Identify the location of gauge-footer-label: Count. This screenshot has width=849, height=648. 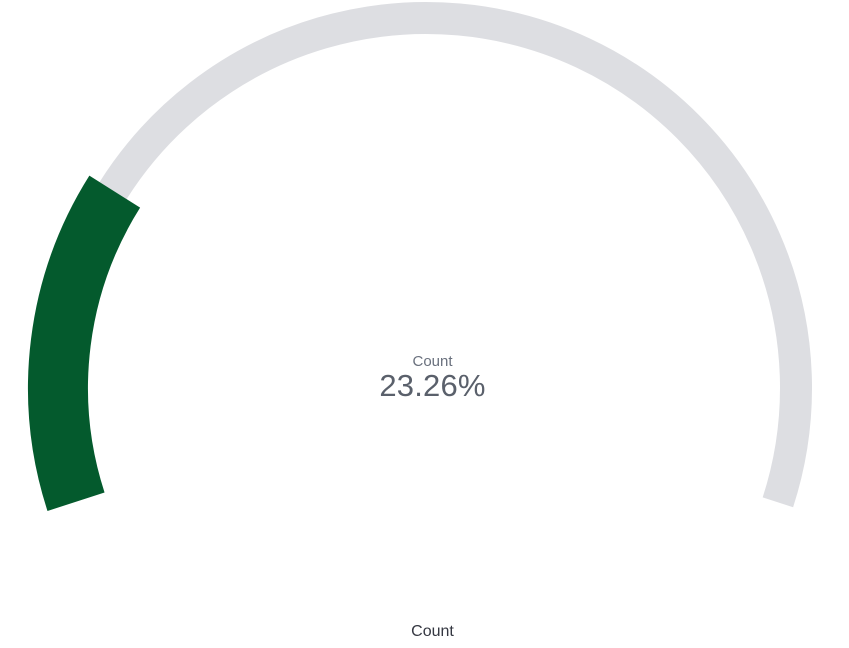
(432, 631).